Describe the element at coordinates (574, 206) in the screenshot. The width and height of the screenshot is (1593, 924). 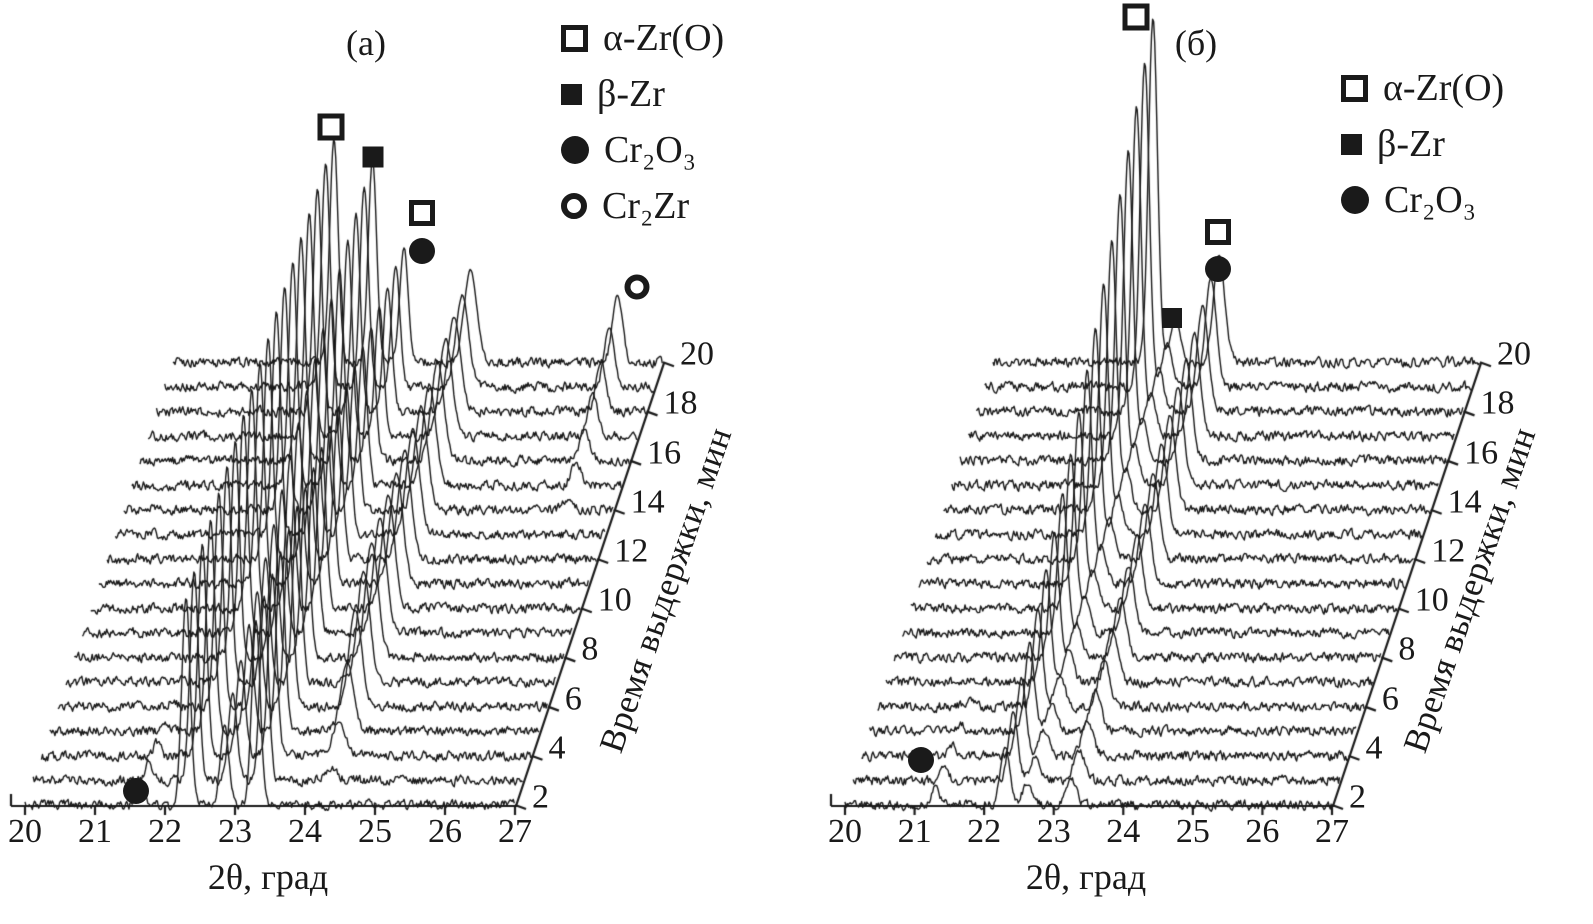
I see `open-circle-icon` at that location.